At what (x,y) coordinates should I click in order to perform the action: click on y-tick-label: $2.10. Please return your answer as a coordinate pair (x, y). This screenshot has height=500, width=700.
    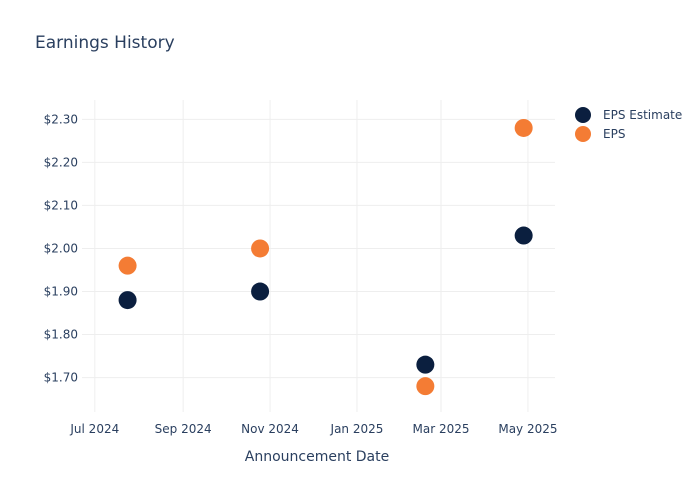
    Looking at the image, I should click on (61, 205).